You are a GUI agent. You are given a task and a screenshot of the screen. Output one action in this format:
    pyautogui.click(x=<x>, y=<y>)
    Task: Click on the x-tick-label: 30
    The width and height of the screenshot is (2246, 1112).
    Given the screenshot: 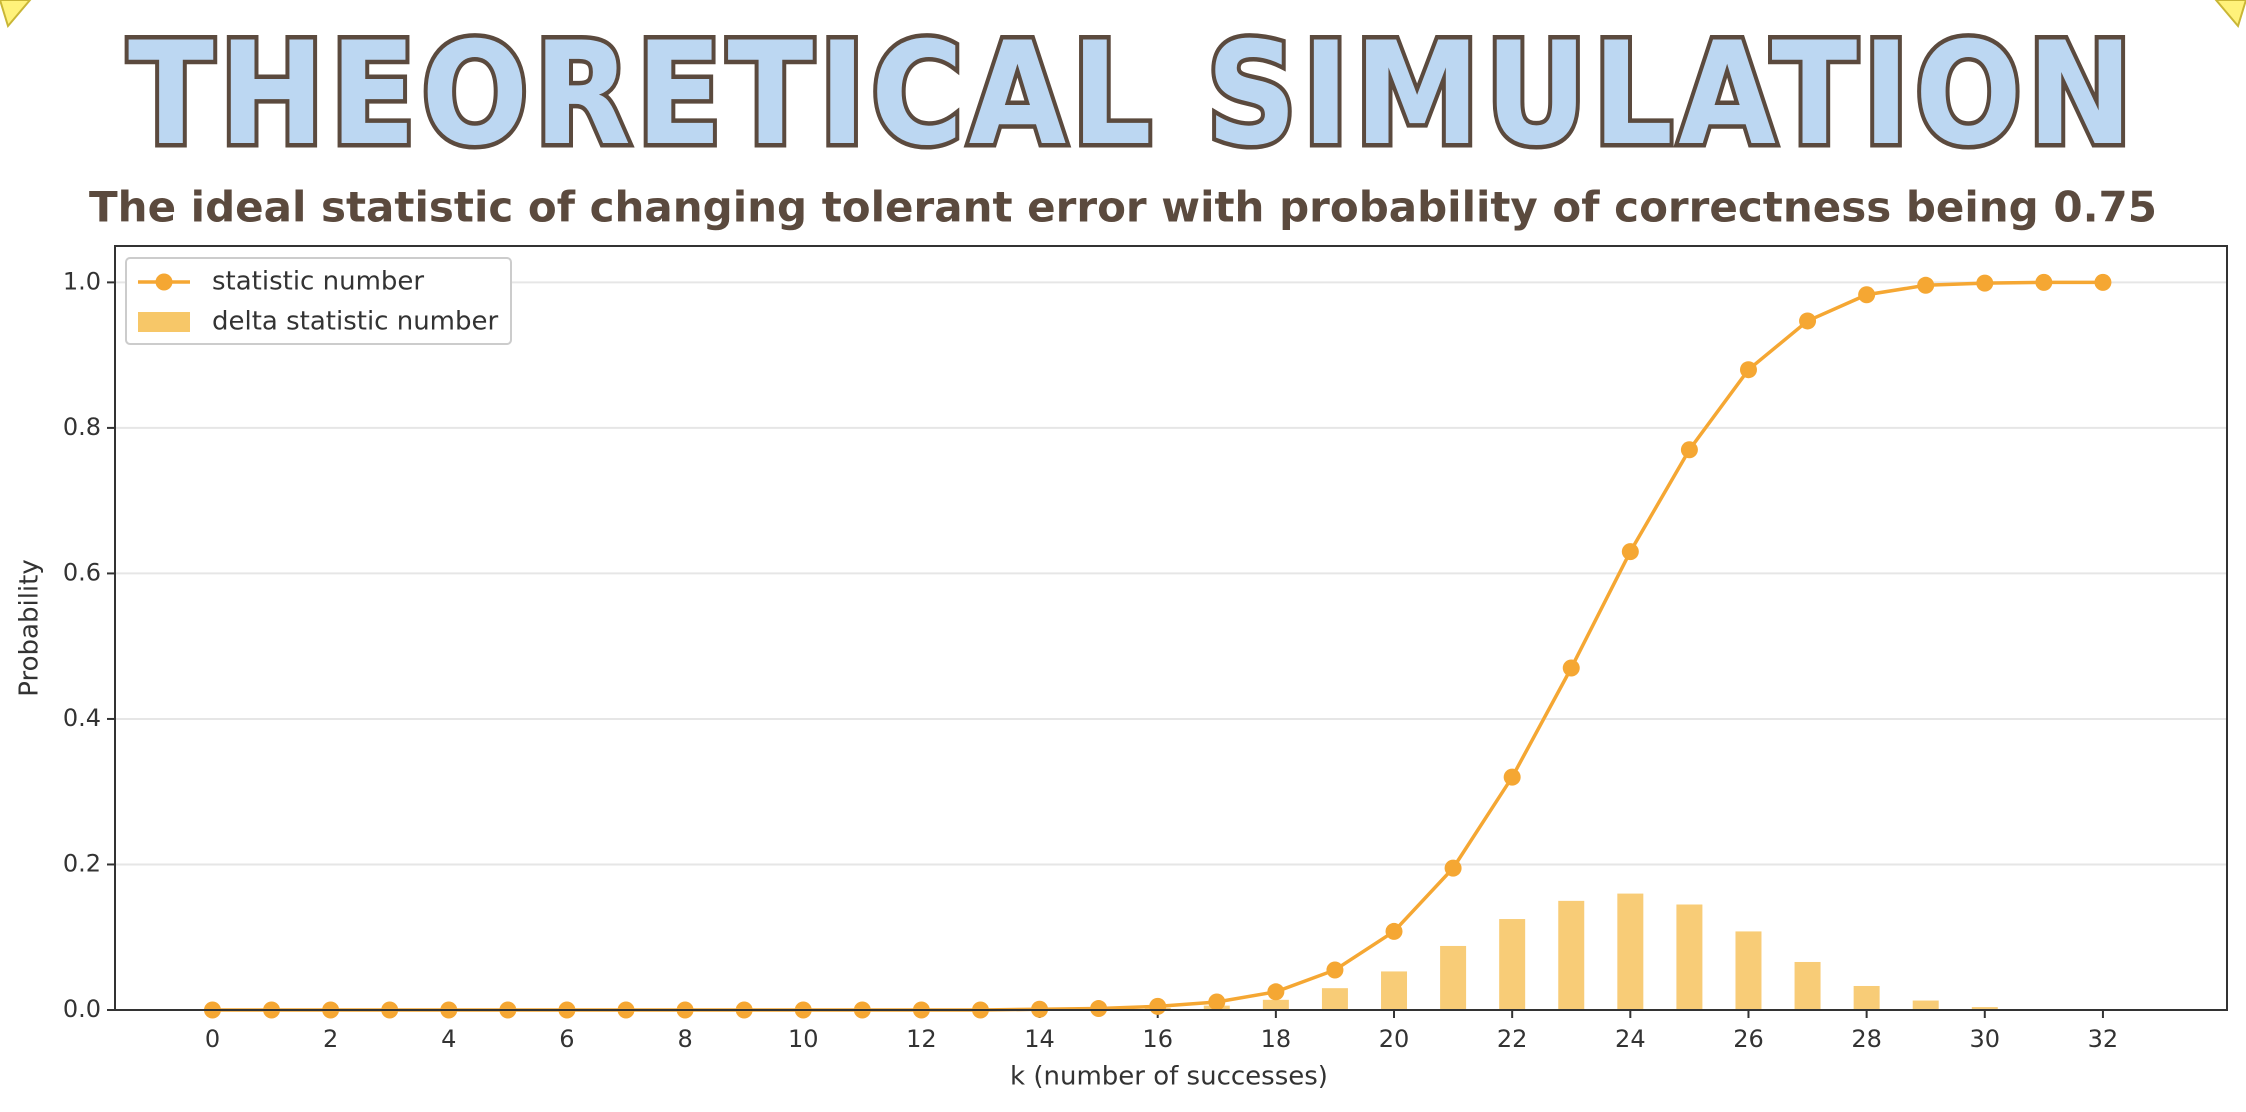 What is the action you would take?
    pyautogui.click(x=1985, y=1039)
    